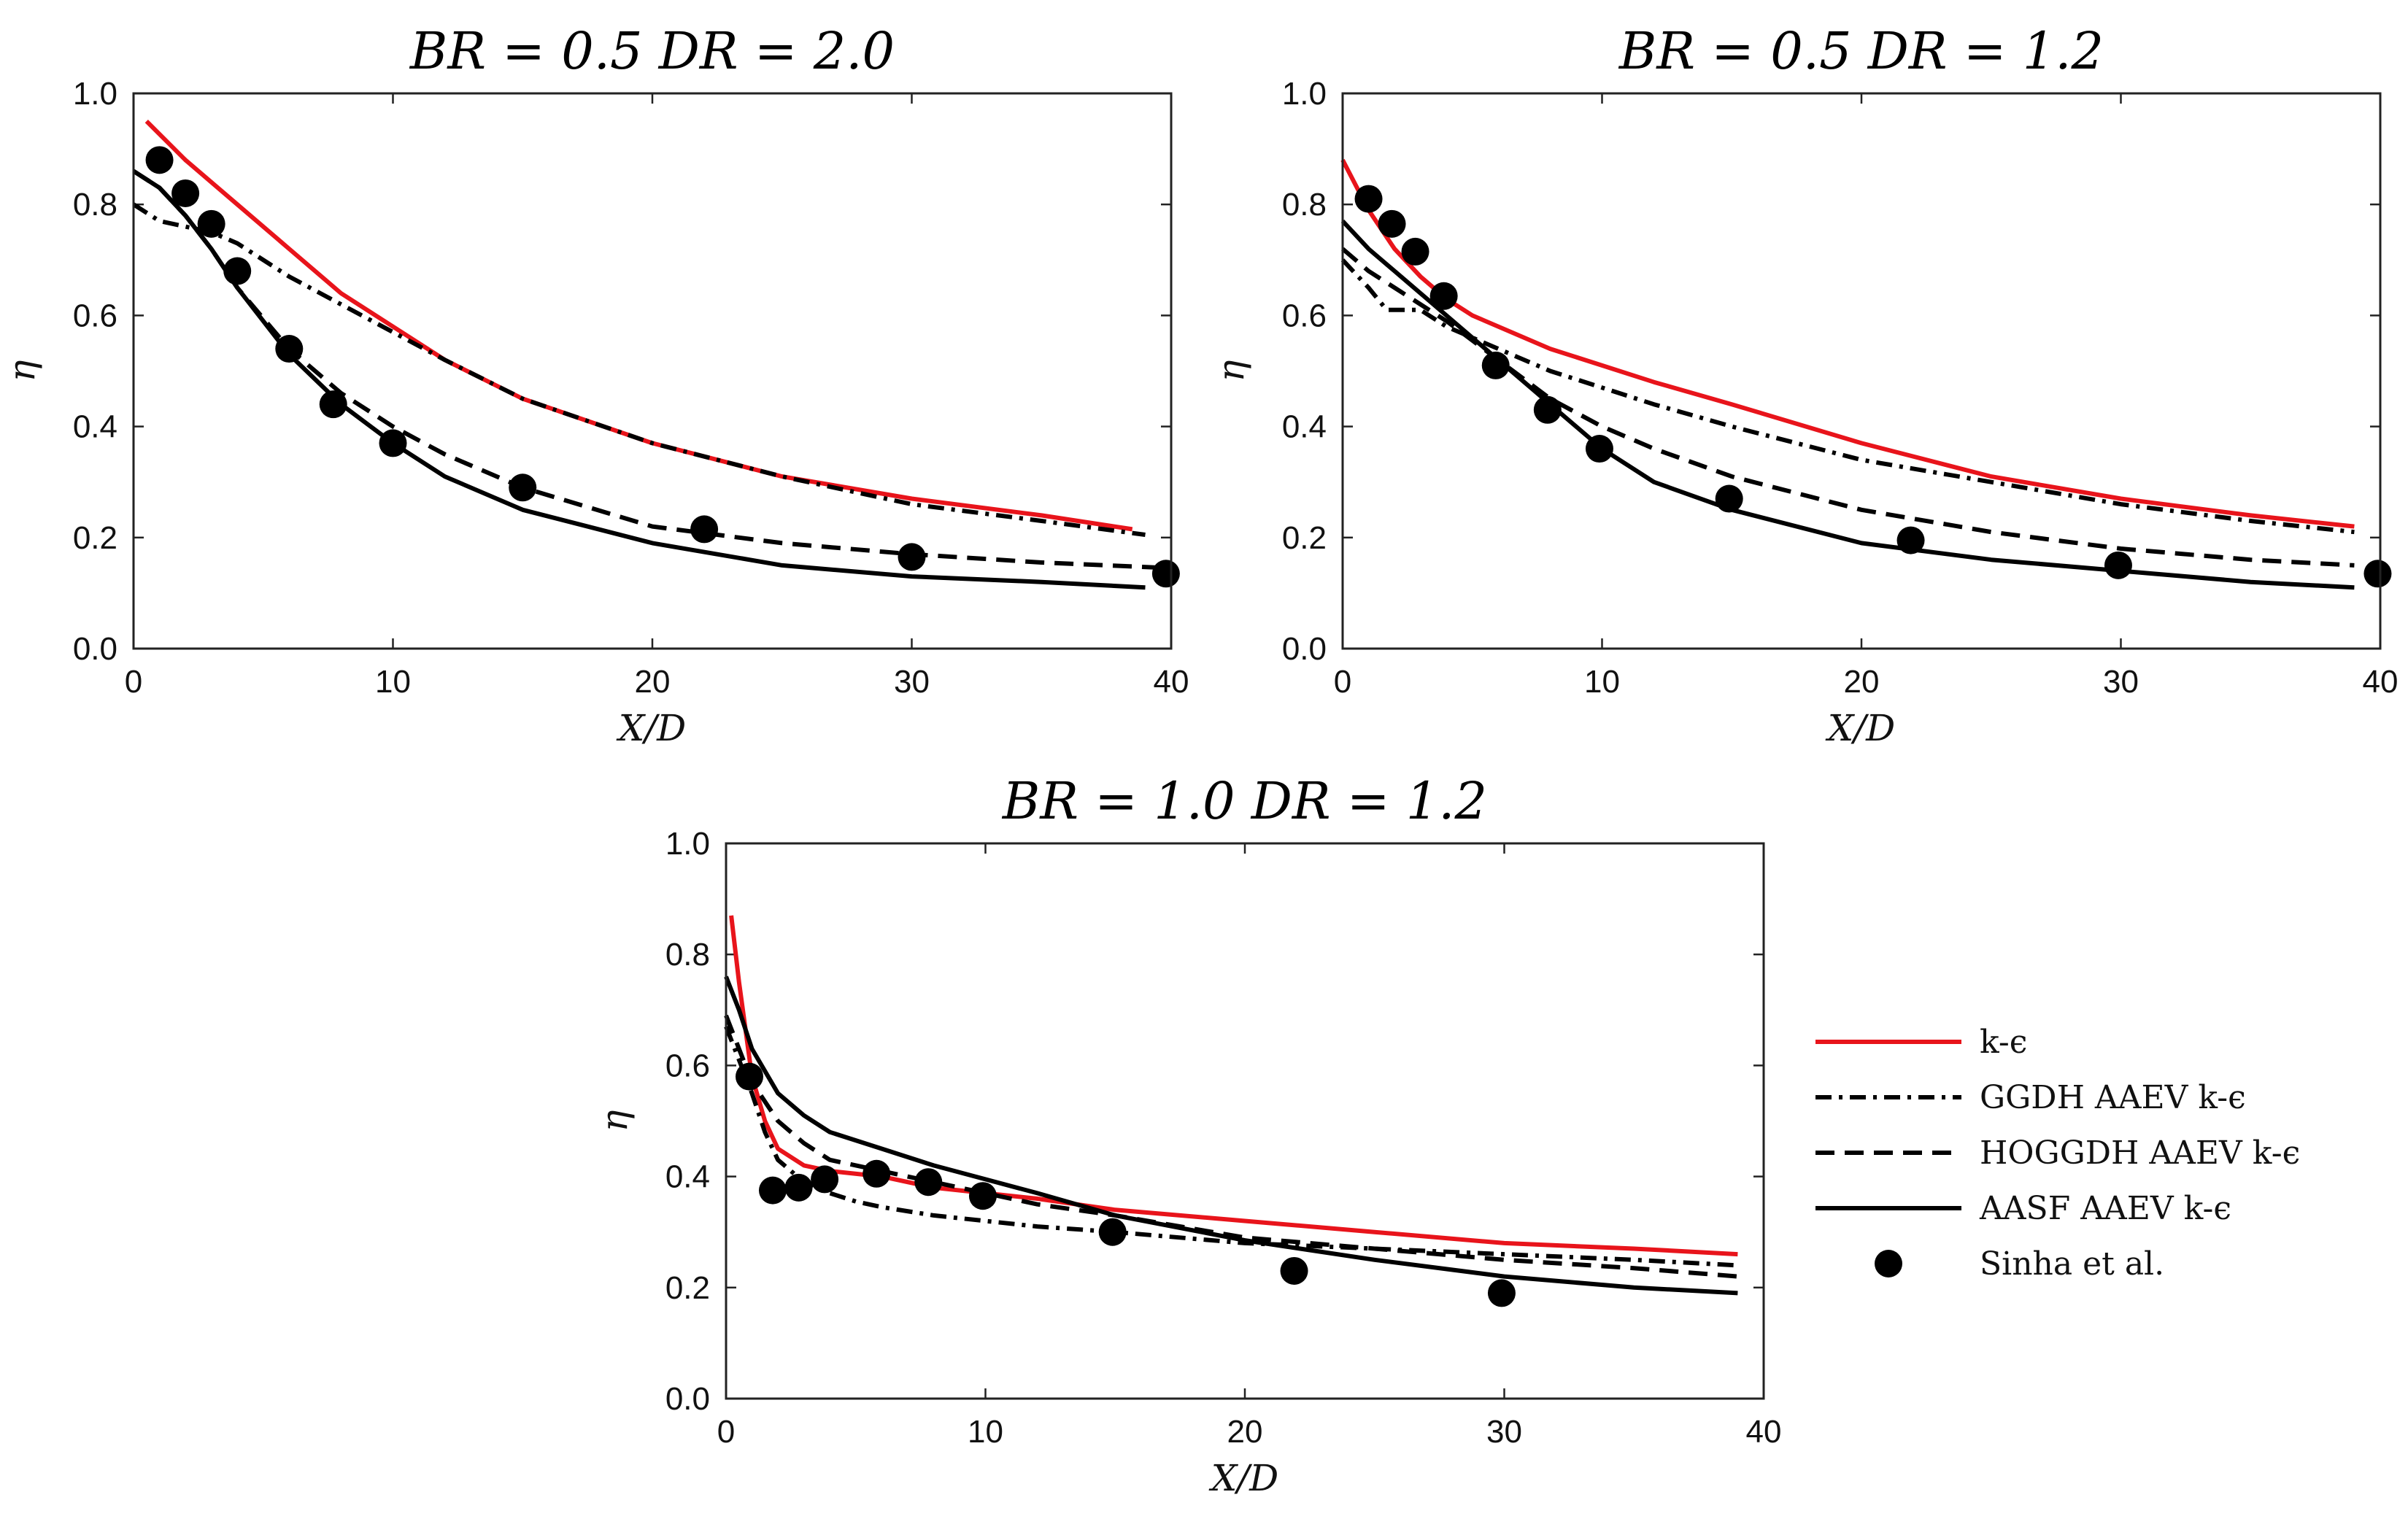 The width and height of the screenshot is (2408, 1527). I want to click on legend-item-ggdh: GGDH AAEV k-ϵ, so click(2030, 1097).